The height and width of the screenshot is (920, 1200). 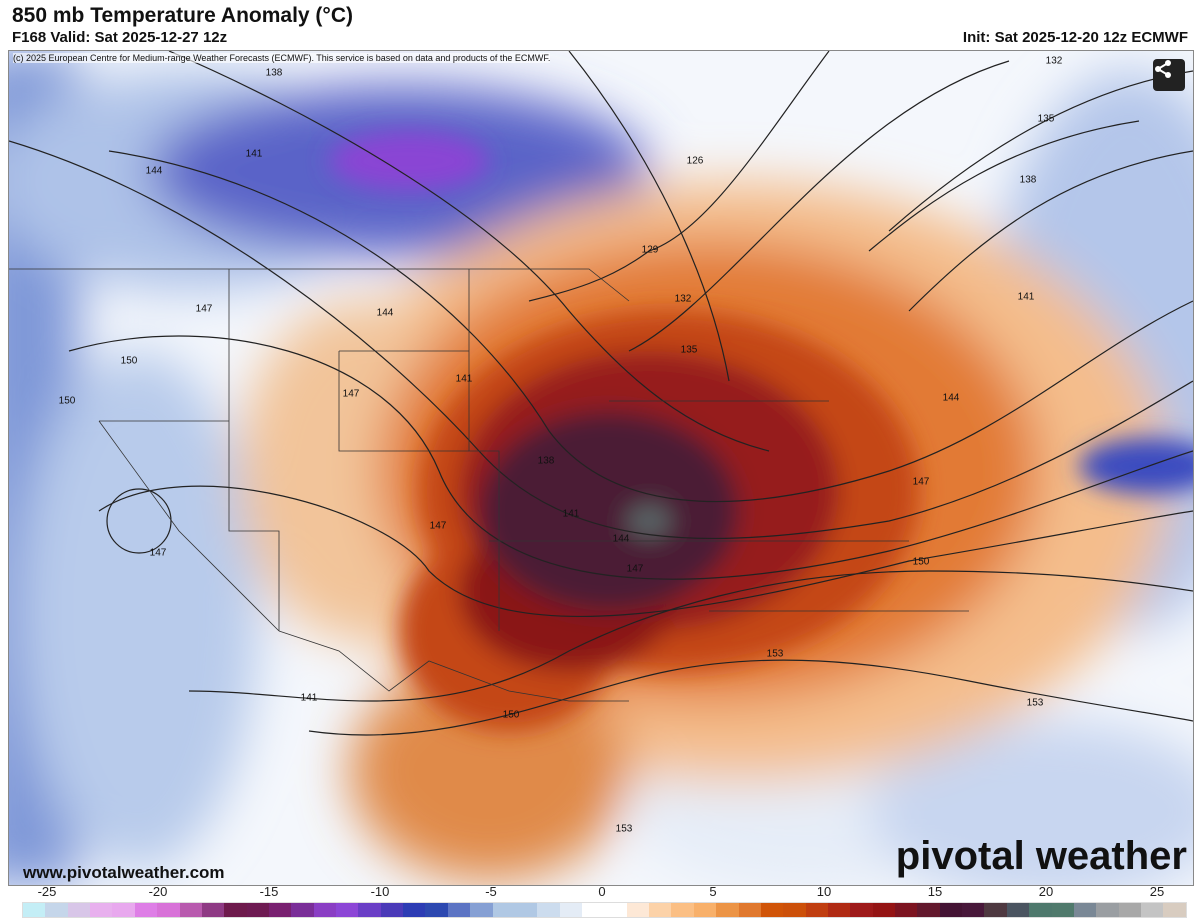 What do you see at coordinates (269, 891) in the screenshot?
I see `colorbar-tick: -15` at bounding box center [269, 891].